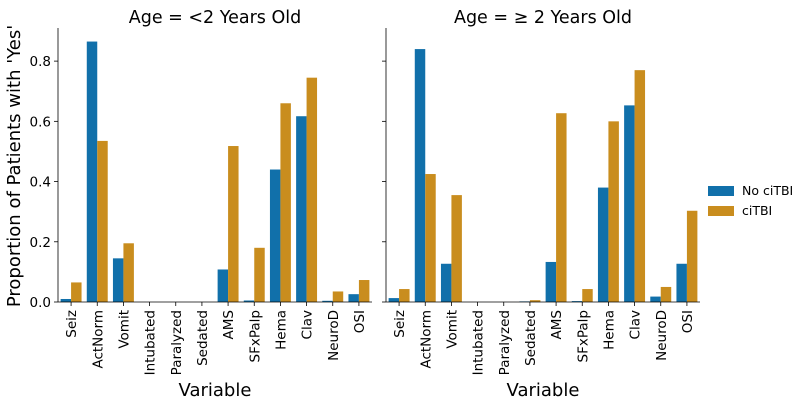  Describe the element at coordinates (40, 303) in the screenshot. I see `y-tick-label: 0.0` at that location.